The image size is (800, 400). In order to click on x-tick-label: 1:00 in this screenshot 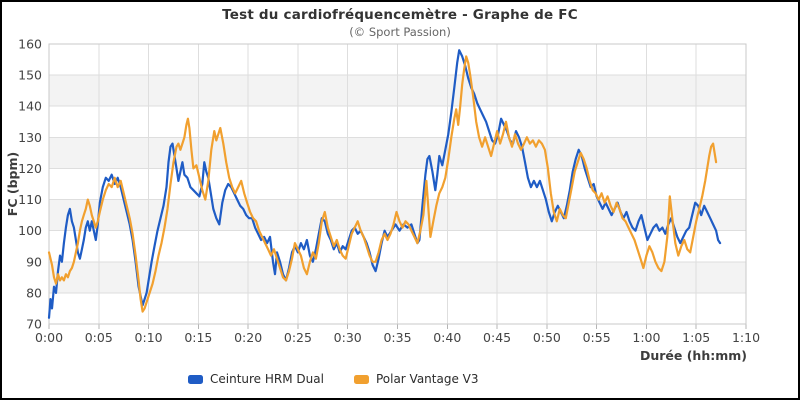, I will do `click(646, 337)`.